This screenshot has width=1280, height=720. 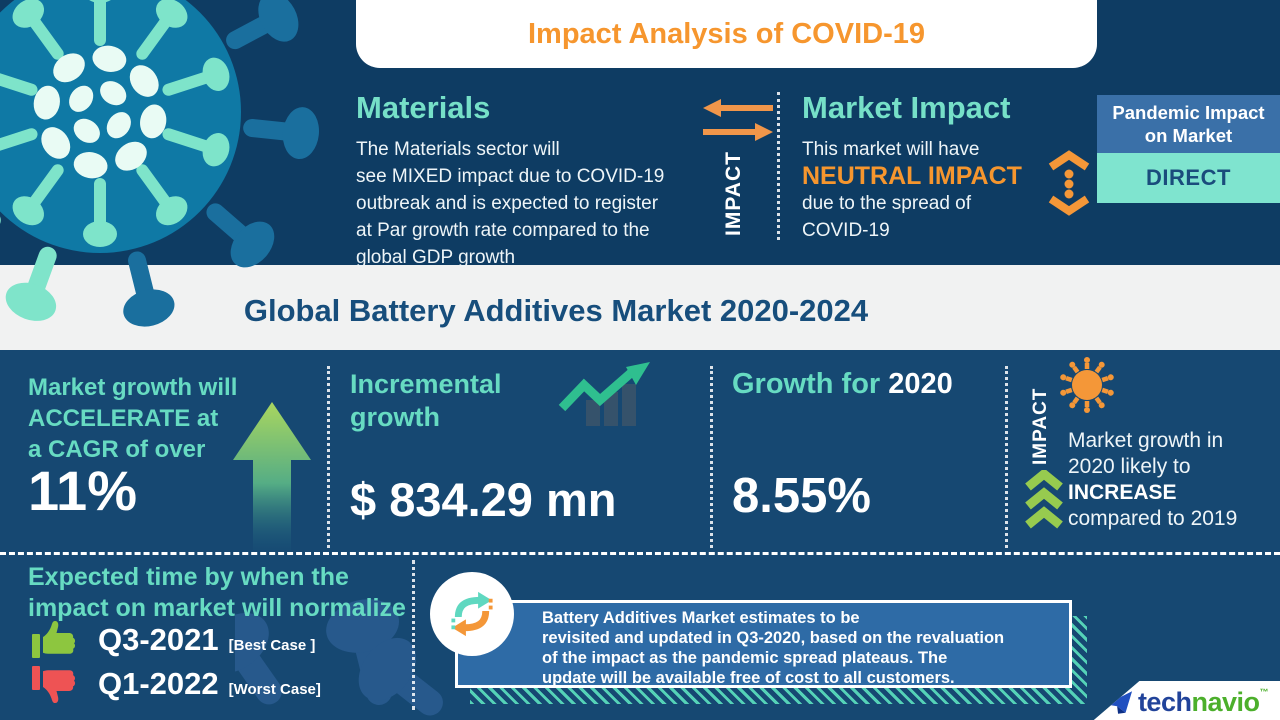 What do you see at coordinates (701, 618) in the screenshot?
I see `text-line: Battery Additives Market estimates to be` at bounding box center [701, 618].